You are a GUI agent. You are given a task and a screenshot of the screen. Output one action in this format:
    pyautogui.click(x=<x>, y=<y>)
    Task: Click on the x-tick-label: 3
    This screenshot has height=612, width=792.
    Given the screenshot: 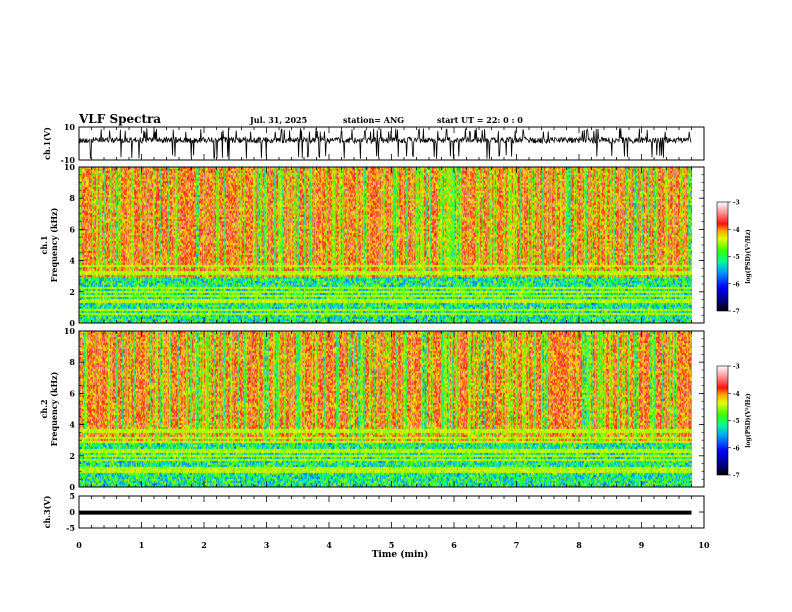 What is the action you would take?
    pyautogui.click(x=267, y=545)
    